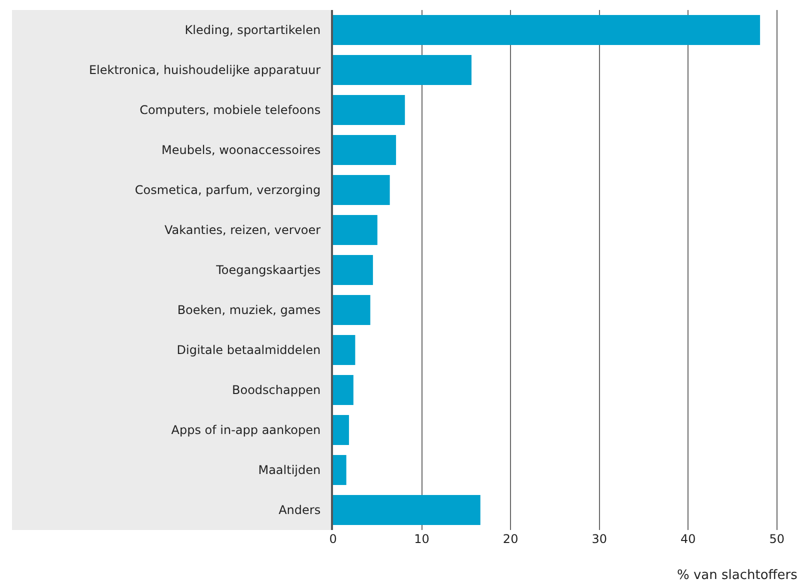 The image size is (802, 584). What do you see at coordinates (242, 230) in the screenshot?
I see `y-tick-label: Vakanties, reizen, vervoer` at bounding box center [242, 230].